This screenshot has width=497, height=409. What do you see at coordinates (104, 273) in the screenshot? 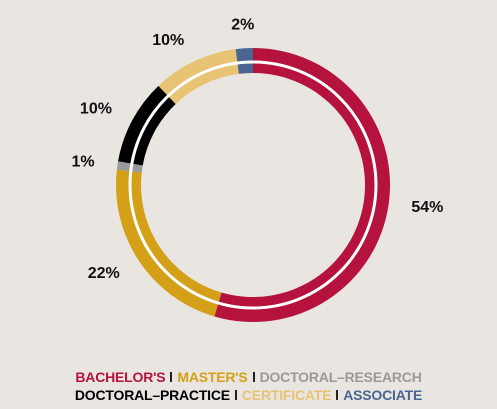
I see `value-label: 22%` at bounding box center [104, 273].